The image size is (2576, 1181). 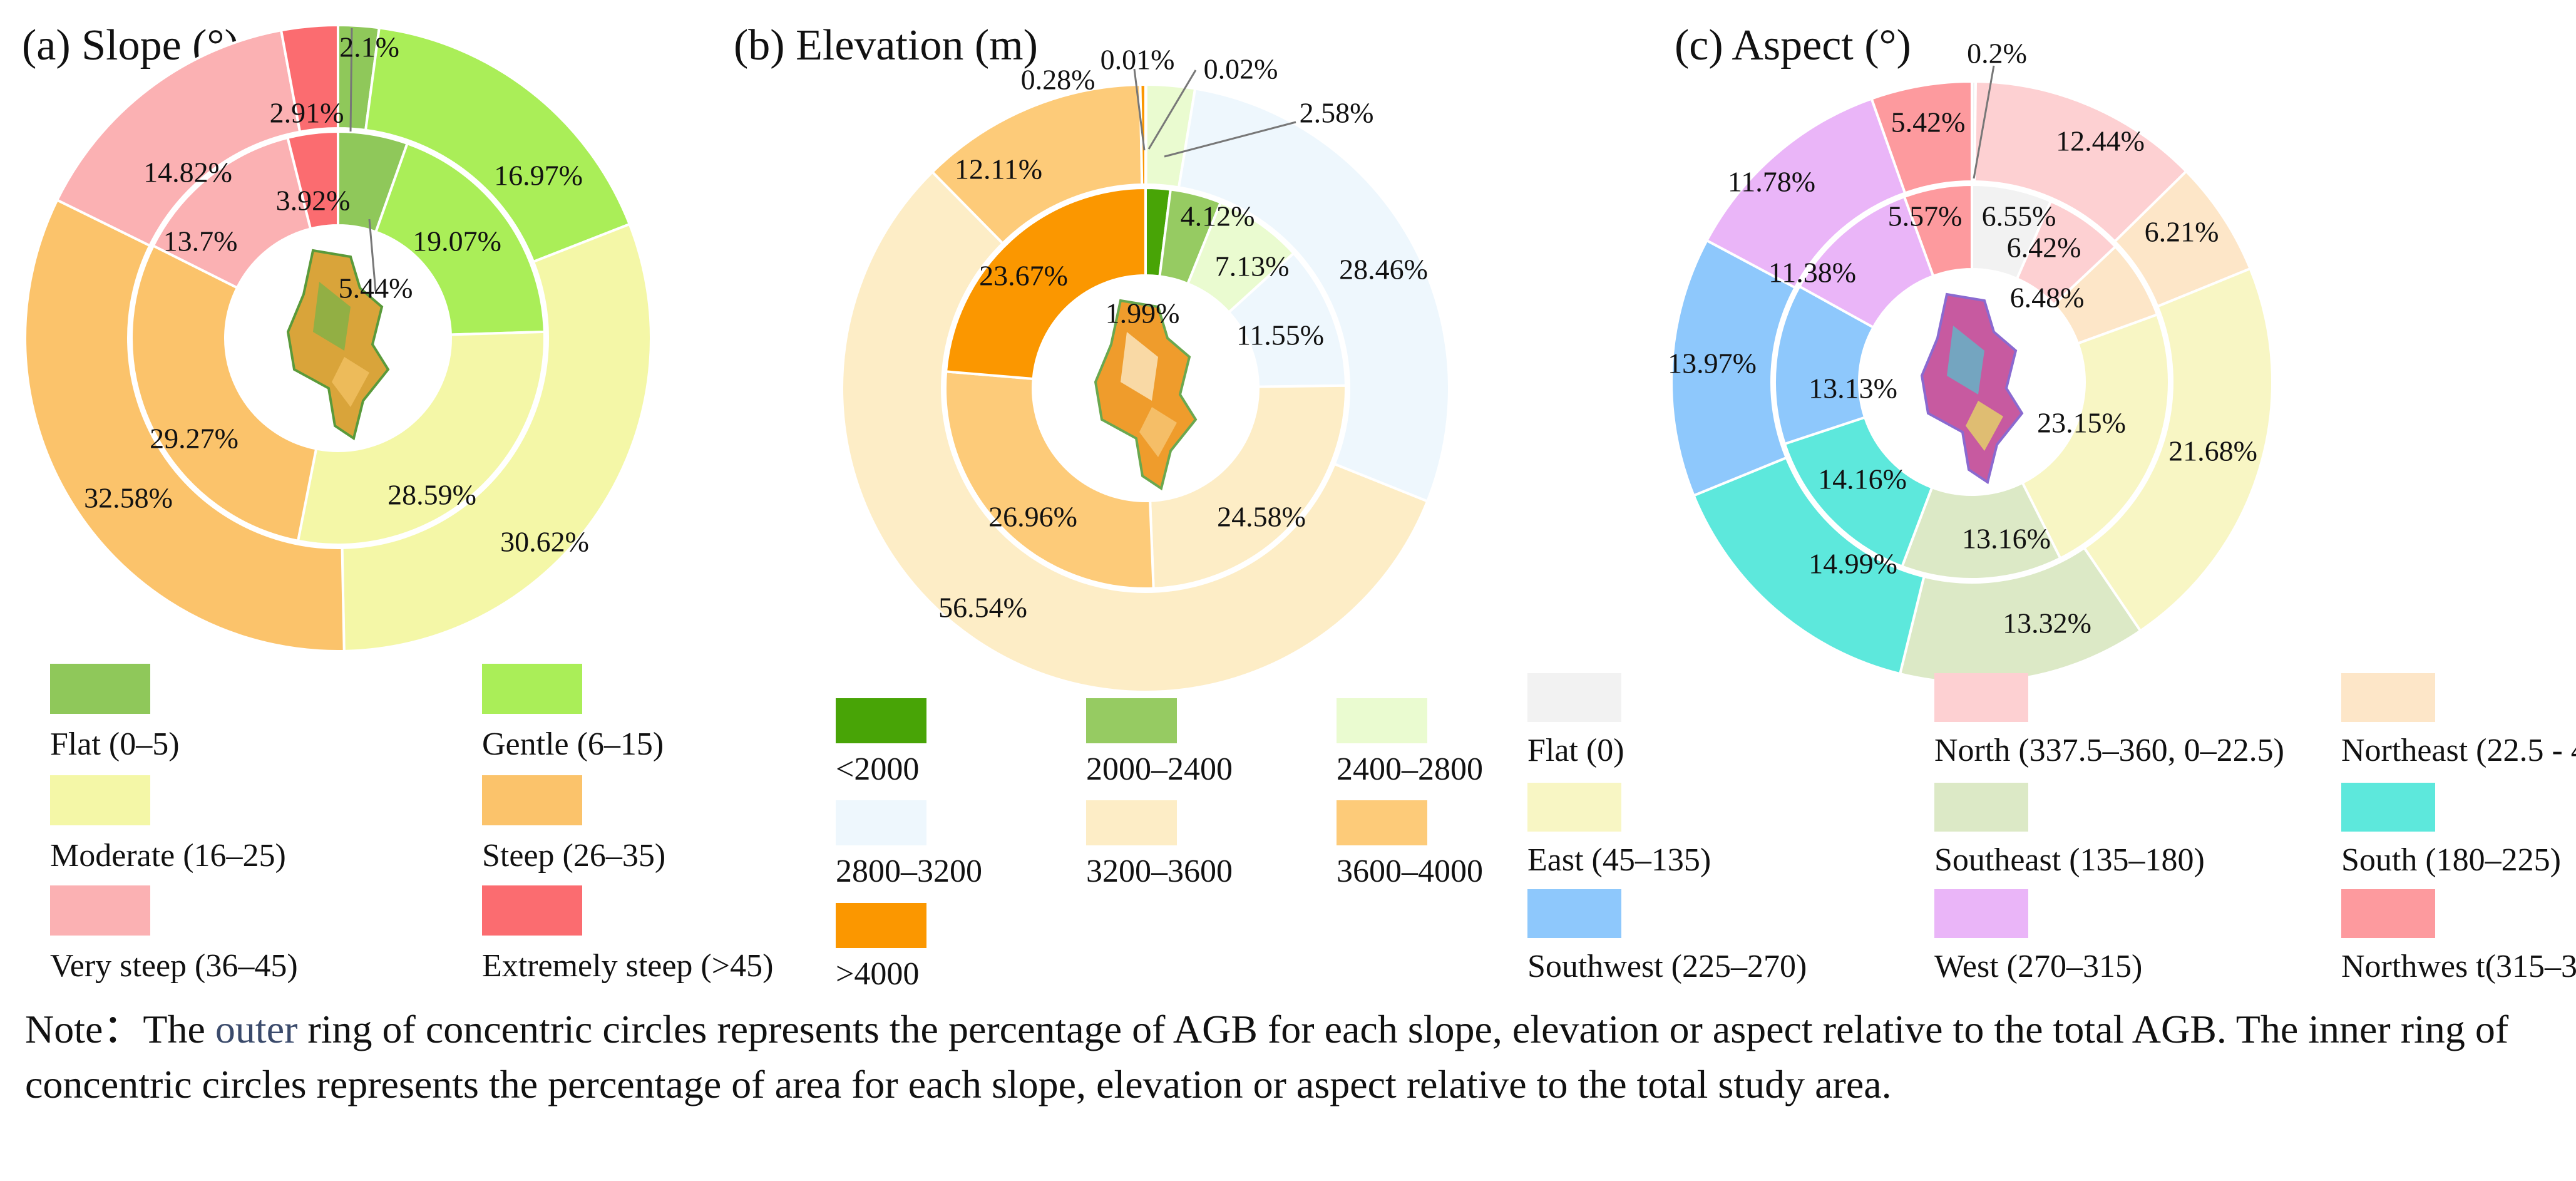 What do you see at coordinates (877, 769) in the screenshot?
I see `legend-label-2000: <2000` at bounding box center [877, 769].